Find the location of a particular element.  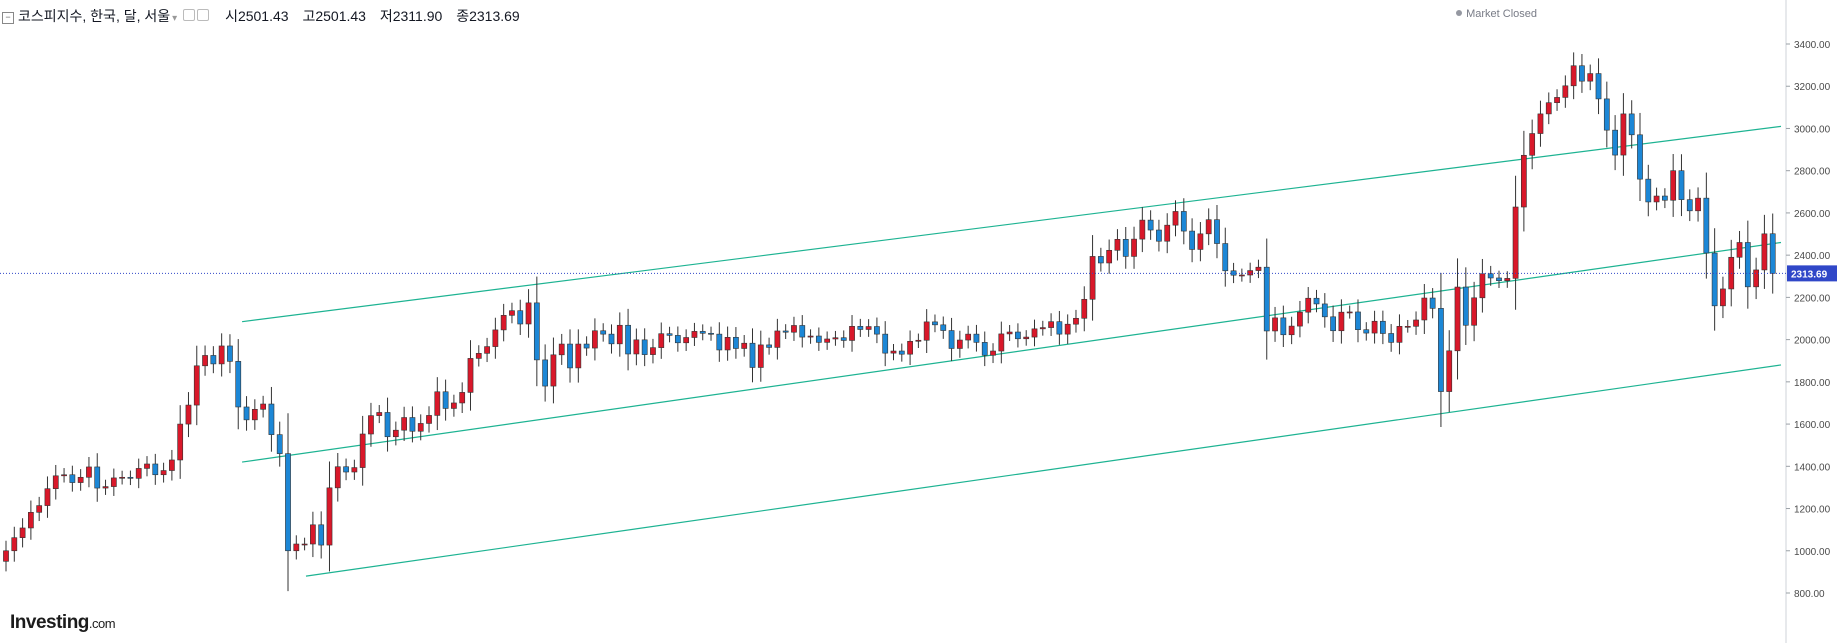

settings-icon is located at coordinates (189, 15).